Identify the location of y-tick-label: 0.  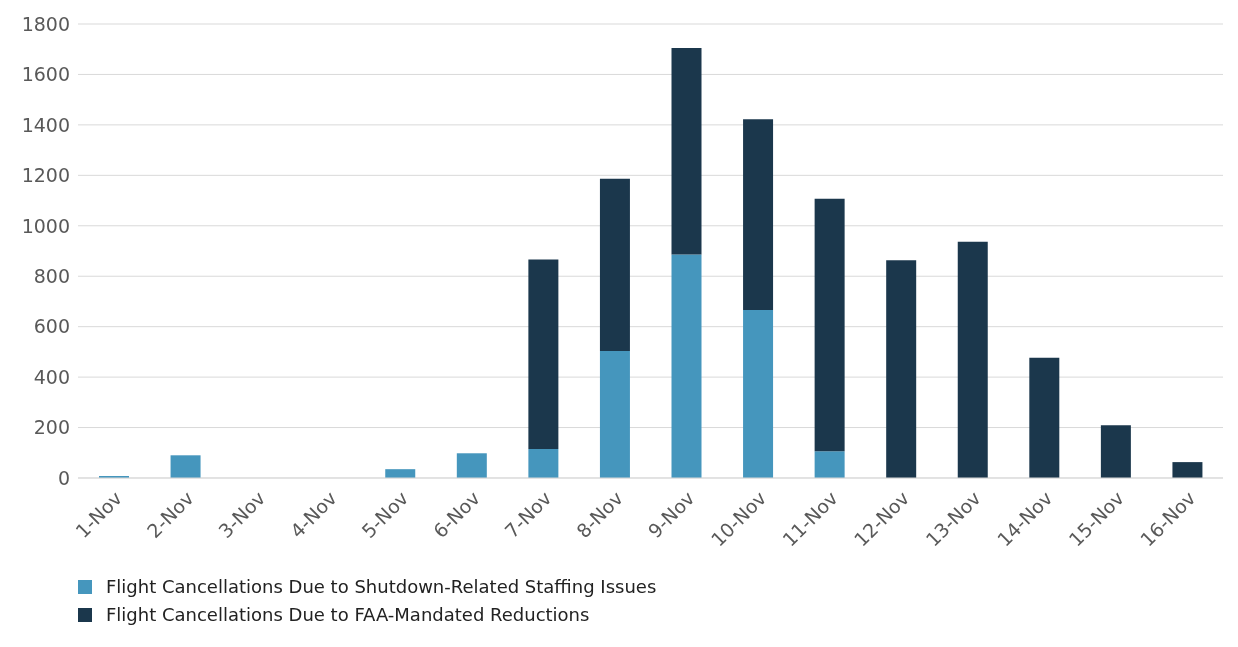
(63, 477).